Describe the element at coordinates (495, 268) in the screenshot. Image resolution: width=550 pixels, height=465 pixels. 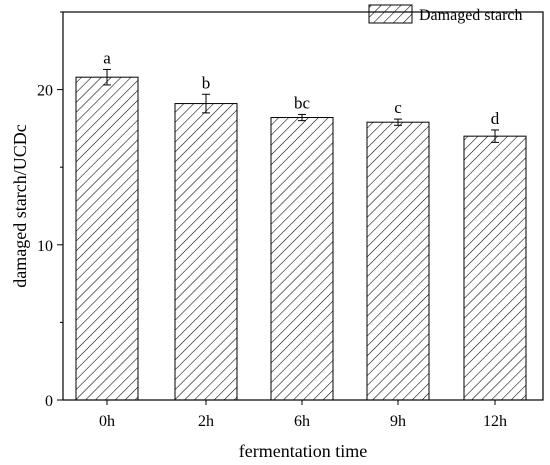
I see `bar-12h` at that location.